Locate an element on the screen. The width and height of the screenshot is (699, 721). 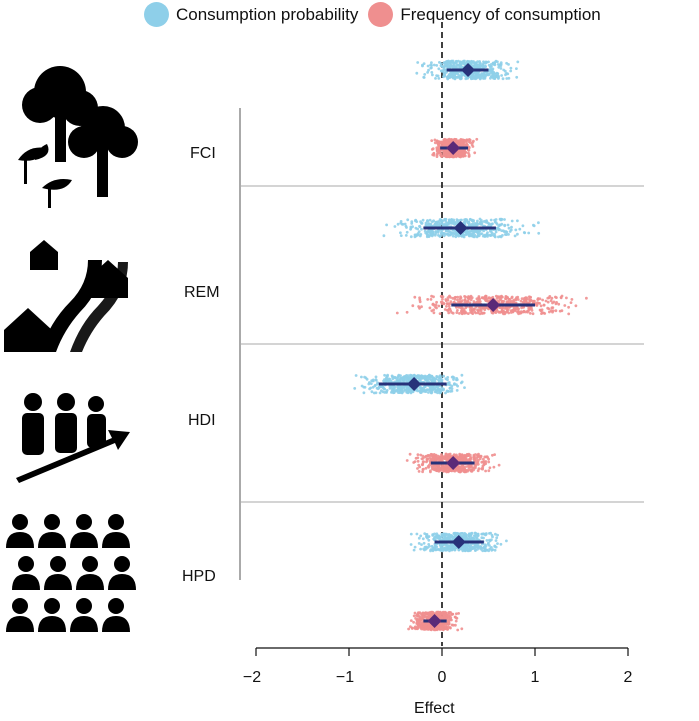
x-tick-label: 1 is located at coordinates (535, 677).